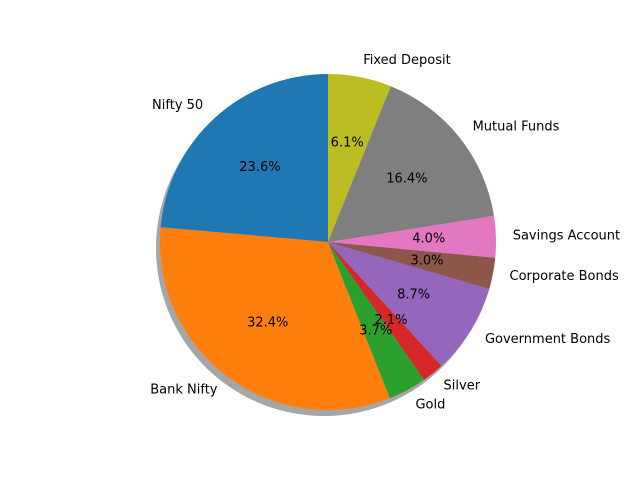 The image size is (640, 484). I want to click on pie-pct-label-corporate-bonds: 3.0%, so click(426, 260).